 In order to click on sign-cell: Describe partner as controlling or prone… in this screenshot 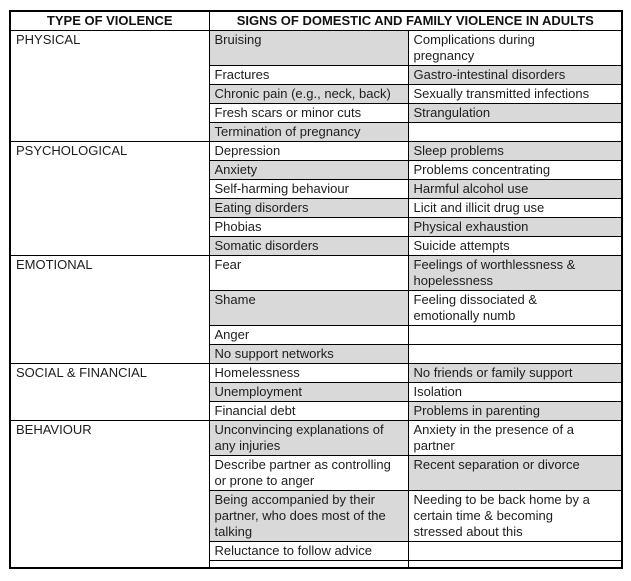, I will do `click(308, 473)`.